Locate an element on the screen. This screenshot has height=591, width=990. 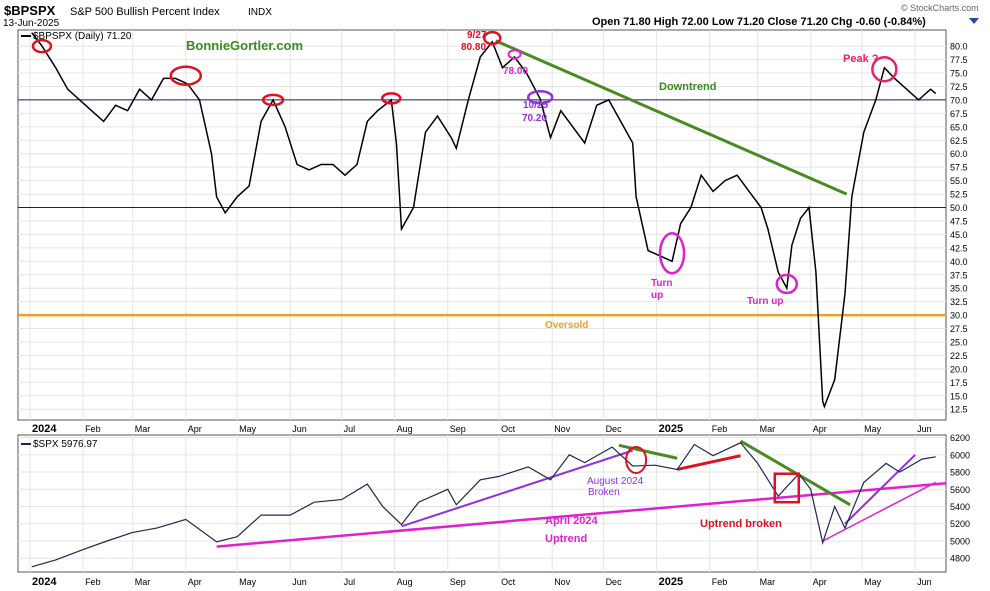
jan-top-circle is located at coordinates (42, 46).